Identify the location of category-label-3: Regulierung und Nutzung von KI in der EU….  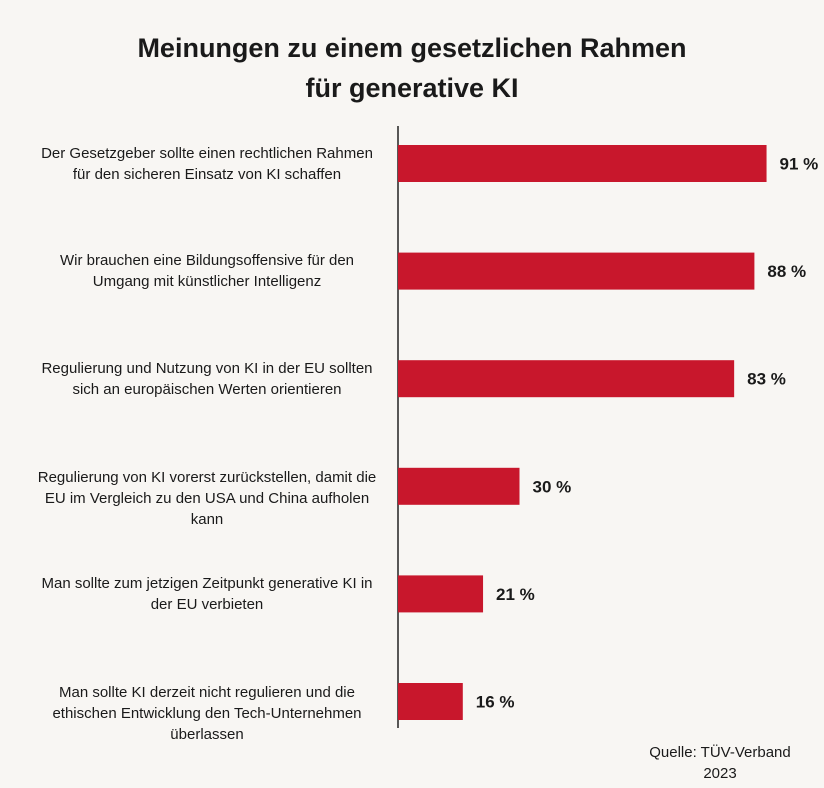
(207, 379).